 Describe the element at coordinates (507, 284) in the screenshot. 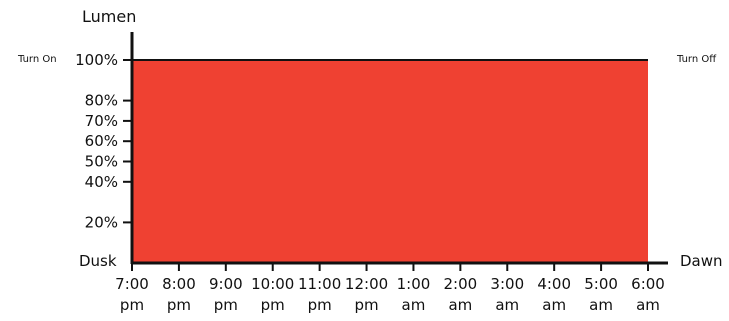

I see `x-tick-label-line1: 3:00` at that location.